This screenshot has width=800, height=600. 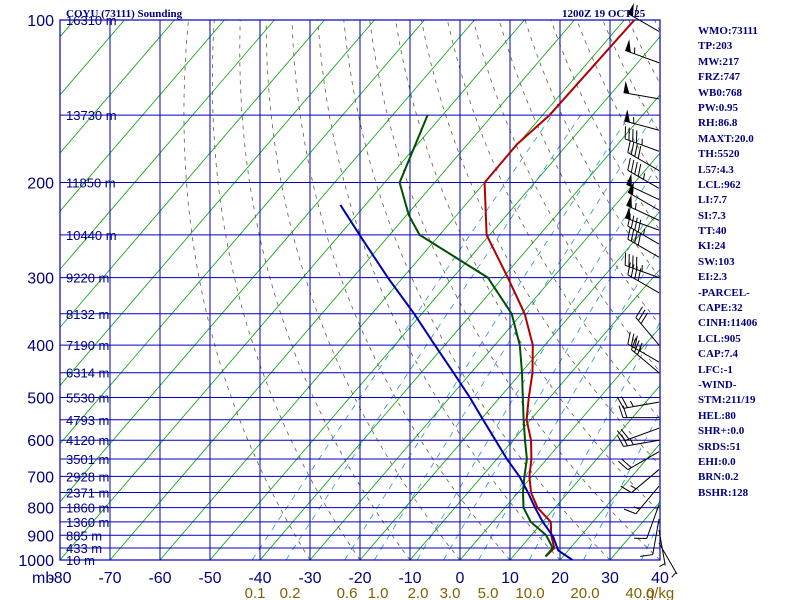 I want to click on pressure-tick-label: 100, so click(x=40, y=21).